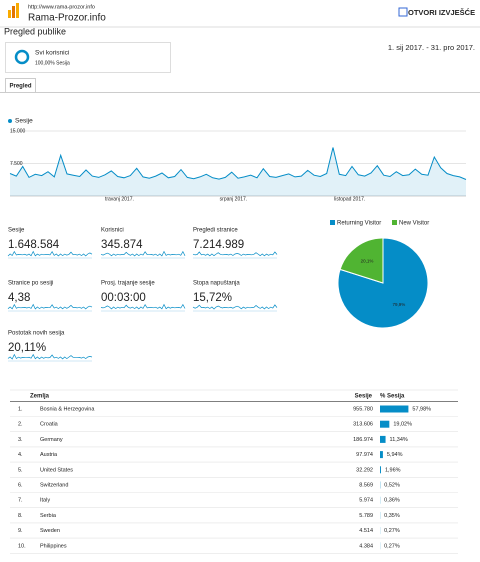 This screenshot has height=562, width=480. Describe the element at coordinates (22, 546) in the screenshot. I see `rank: 10.` at that location.